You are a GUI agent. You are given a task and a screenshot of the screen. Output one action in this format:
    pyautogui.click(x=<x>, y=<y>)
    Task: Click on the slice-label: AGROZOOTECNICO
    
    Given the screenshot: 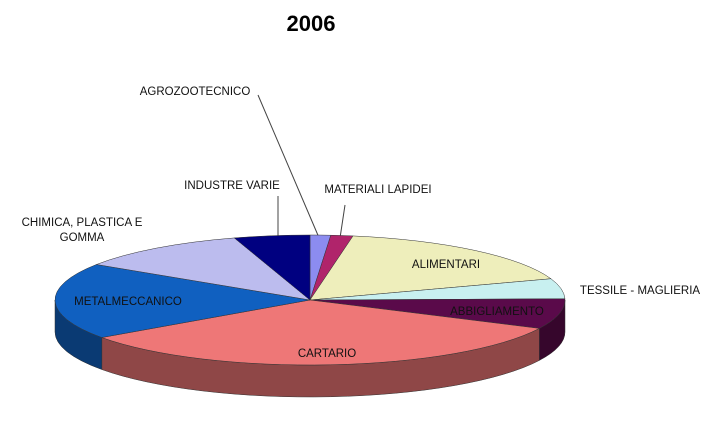 What is the action you would take?
    pyautogui.click(x=195, y=92)
    